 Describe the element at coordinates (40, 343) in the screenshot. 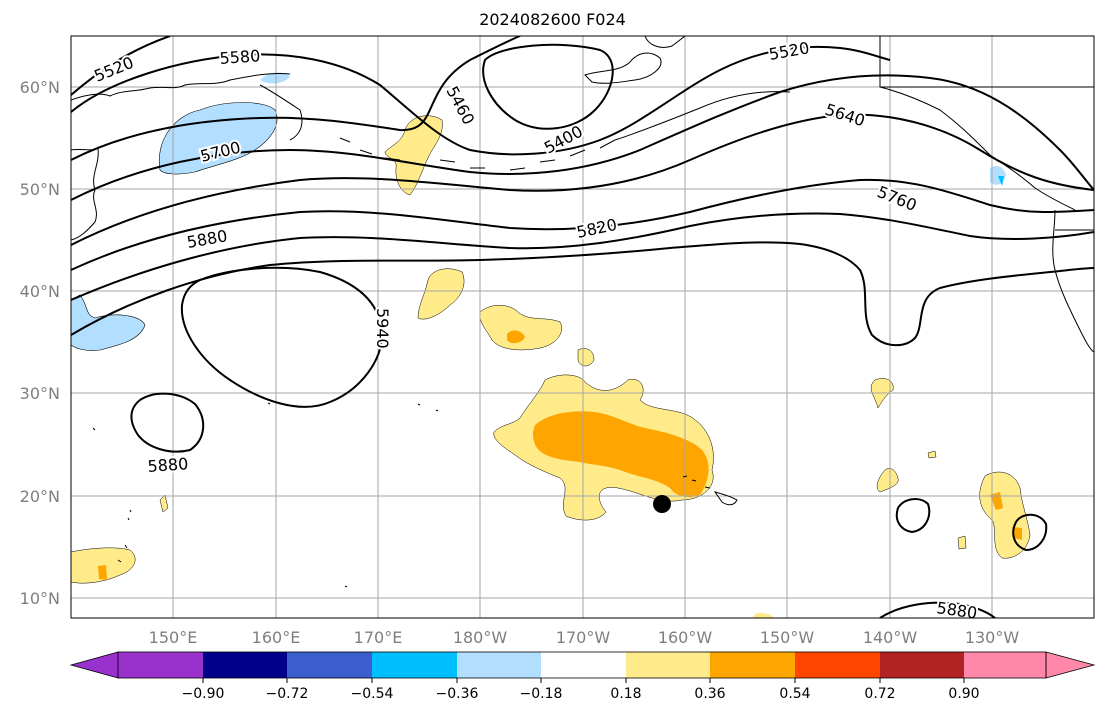

I see `latitude-labels: 60°N 50°N 40°N 30°N 20°N 10°N` at that location.